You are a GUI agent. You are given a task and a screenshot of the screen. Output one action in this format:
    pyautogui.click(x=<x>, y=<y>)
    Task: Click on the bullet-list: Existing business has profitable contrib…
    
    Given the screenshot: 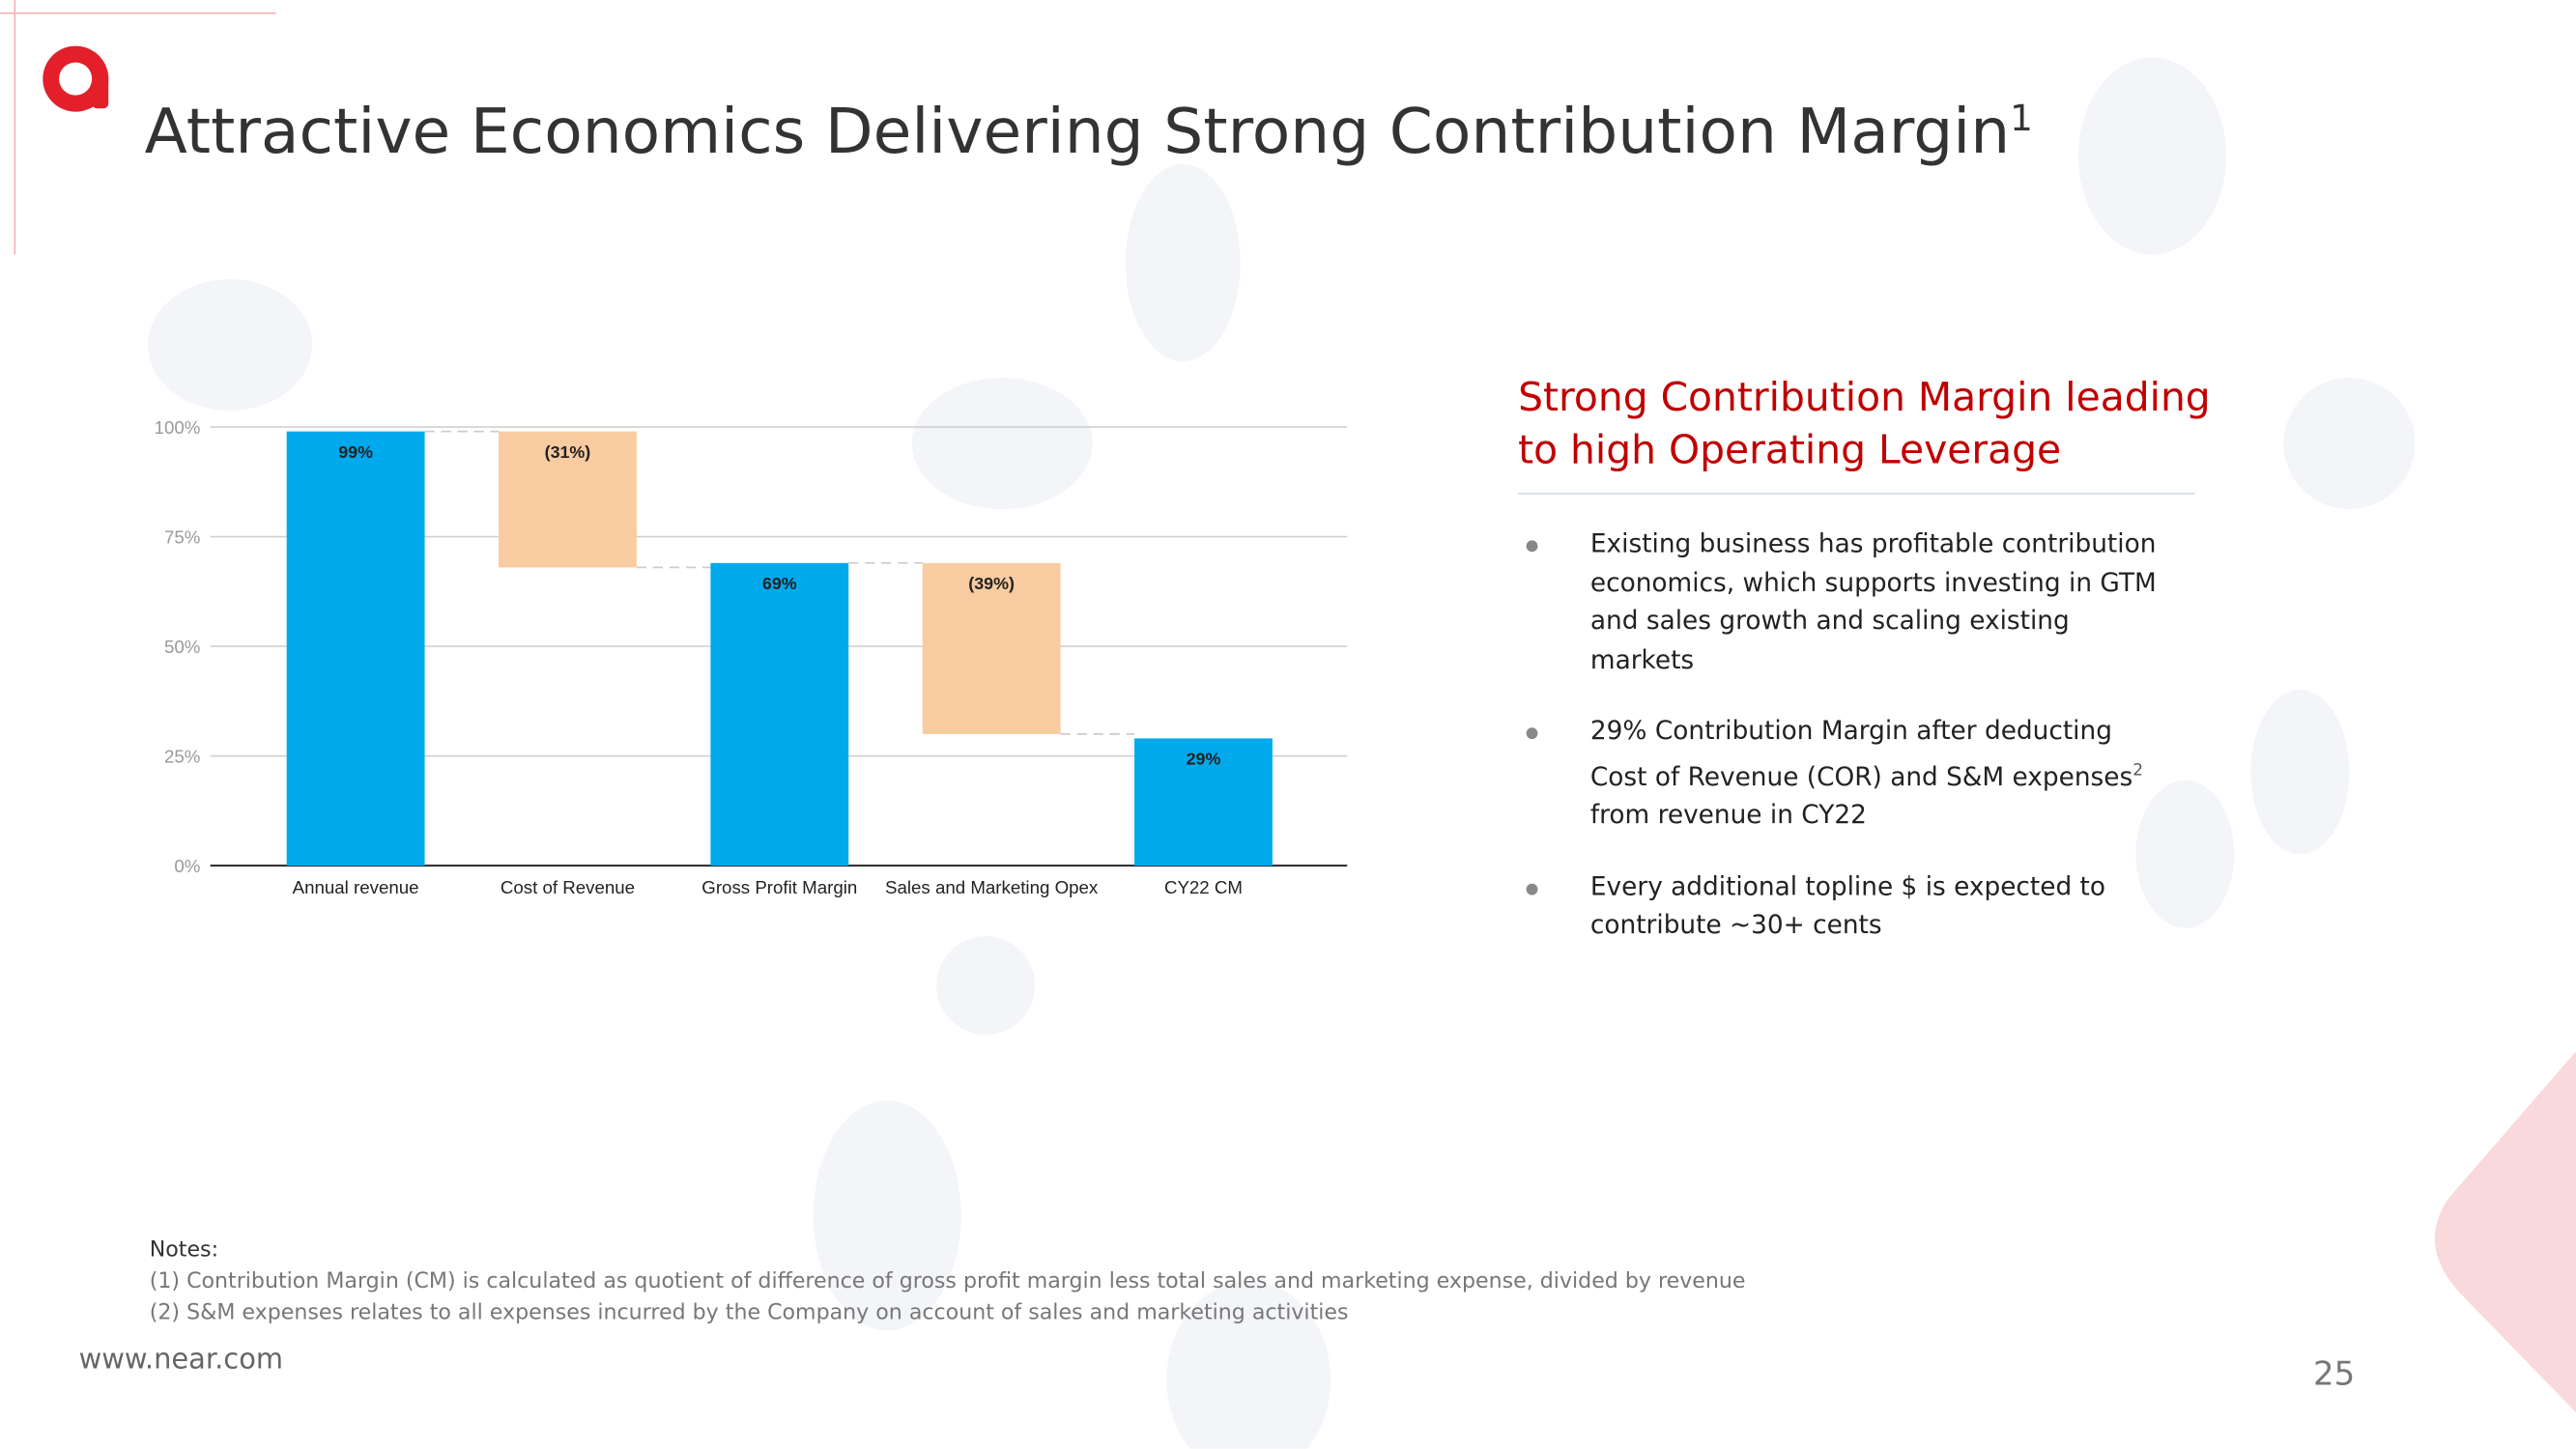 What is the action you would take?
    pyautogui.click(x=1847, y=752)
    